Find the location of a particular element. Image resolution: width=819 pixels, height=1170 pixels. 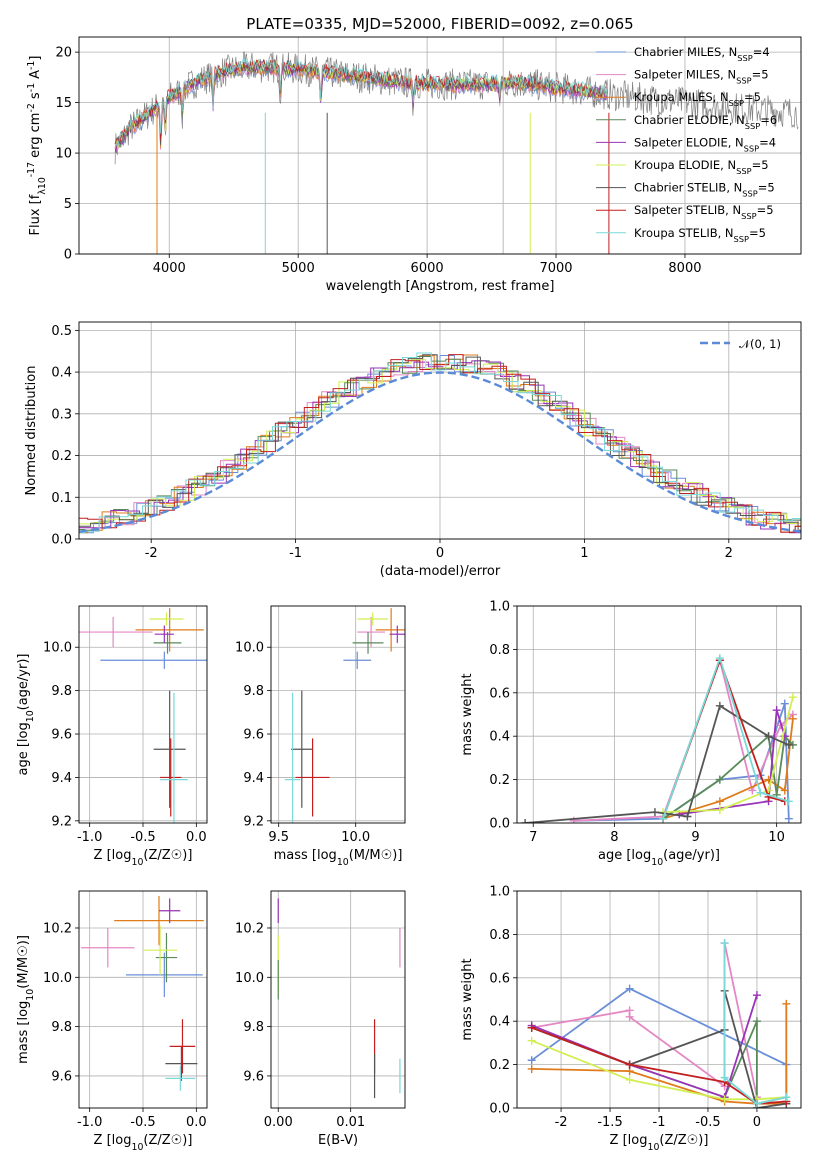

weight-line-salpeter-miles is located at coordinates (644, 1020).